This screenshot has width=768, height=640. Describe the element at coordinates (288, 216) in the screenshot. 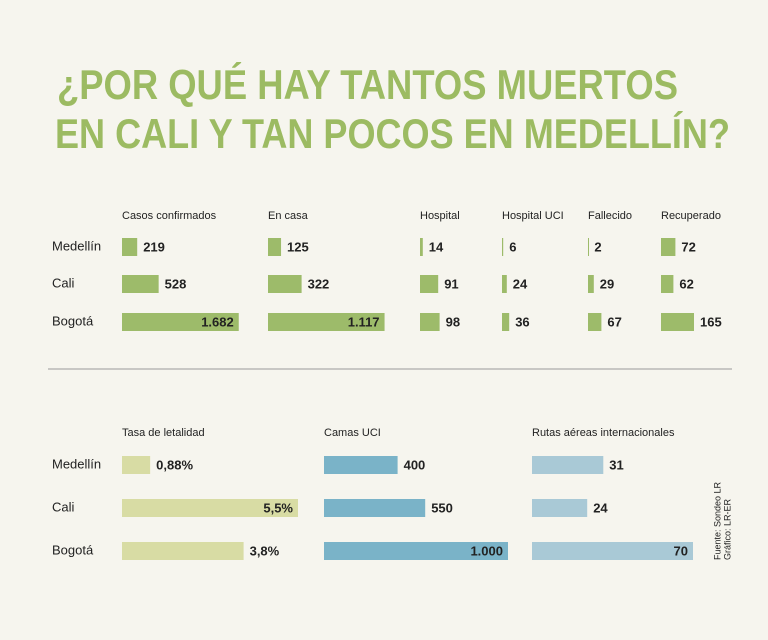

I see `panel-title: En casa` at that location.